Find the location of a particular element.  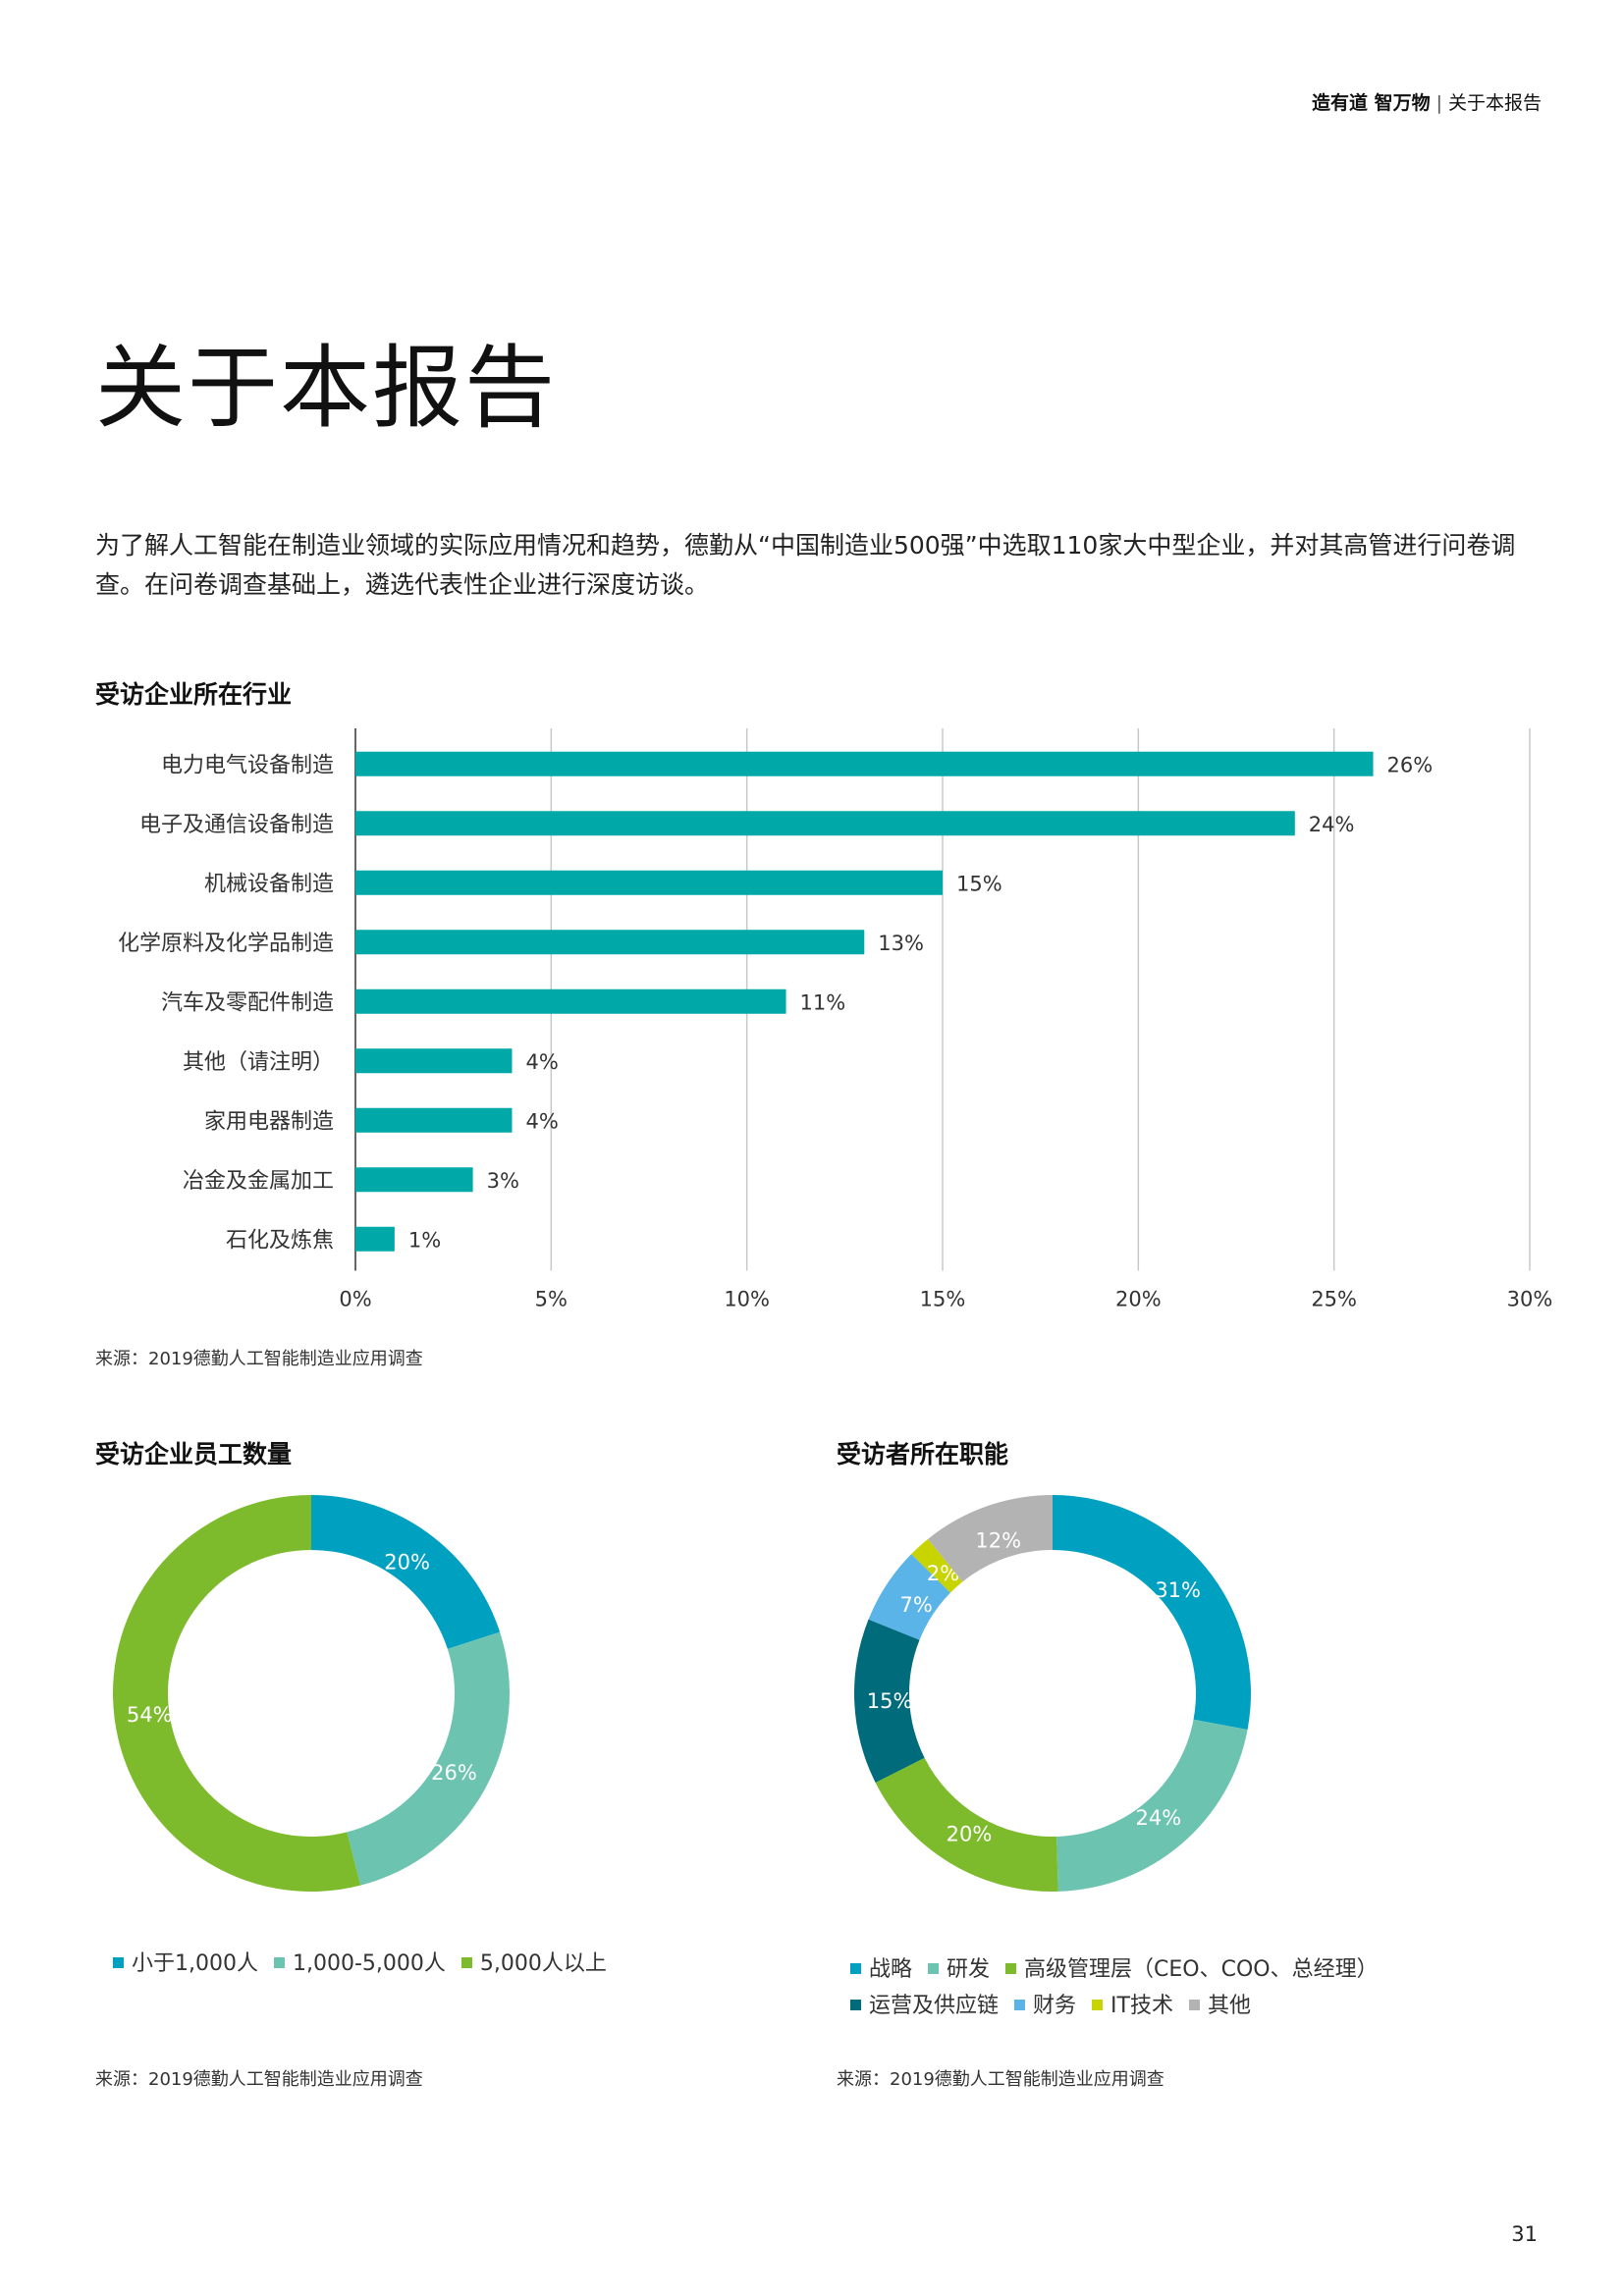

legend-item: 高级管理层（CEO、COO、总经理） is located at coordinates (1192, 1969).